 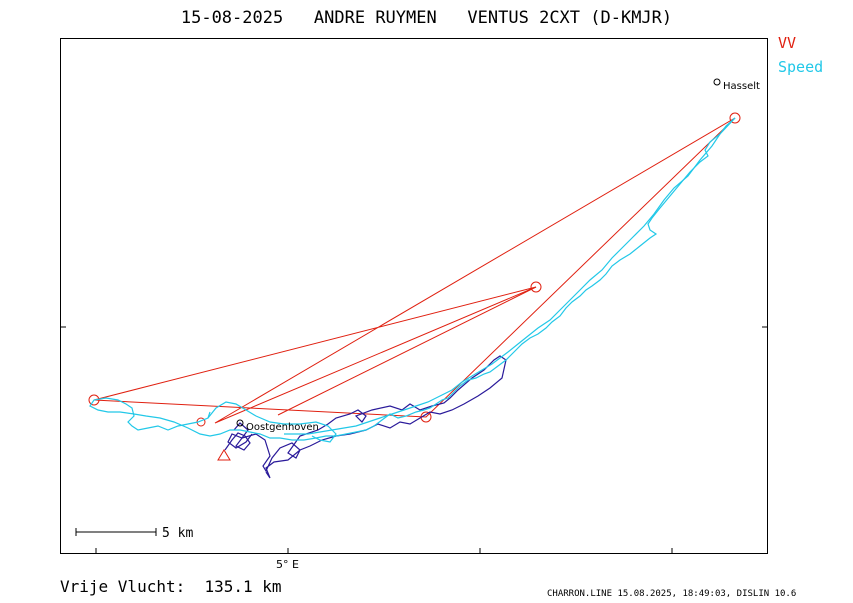 What do you see at coordinates (282, 427) in the screenshot?
I see `place-label-oostgenhoven: Oostgenhoven` at bounding box center [282, 427].